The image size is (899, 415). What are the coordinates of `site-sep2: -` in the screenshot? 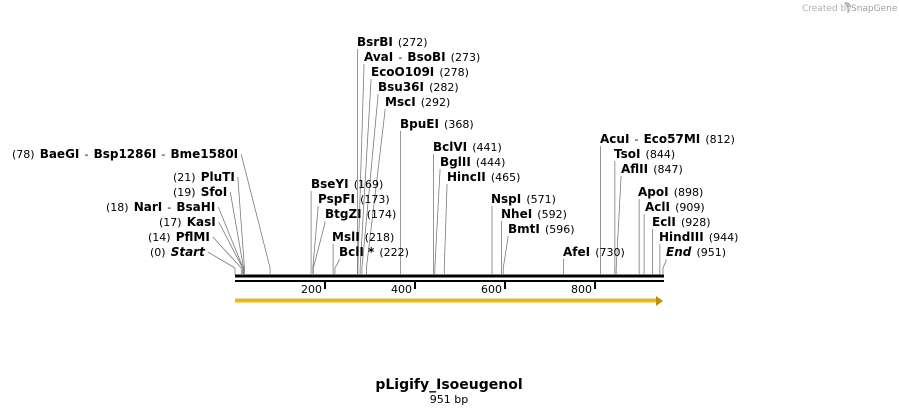 It's located at (163, 154).